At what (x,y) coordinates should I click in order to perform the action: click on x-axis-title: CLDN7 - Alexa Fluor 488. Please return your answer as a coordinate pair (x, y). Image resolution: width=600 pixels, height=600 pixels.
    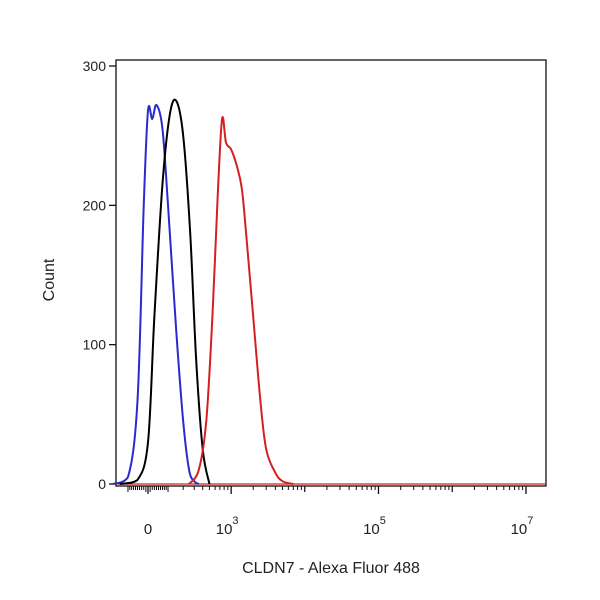
    Looking at the image, I should click on (331, 568).